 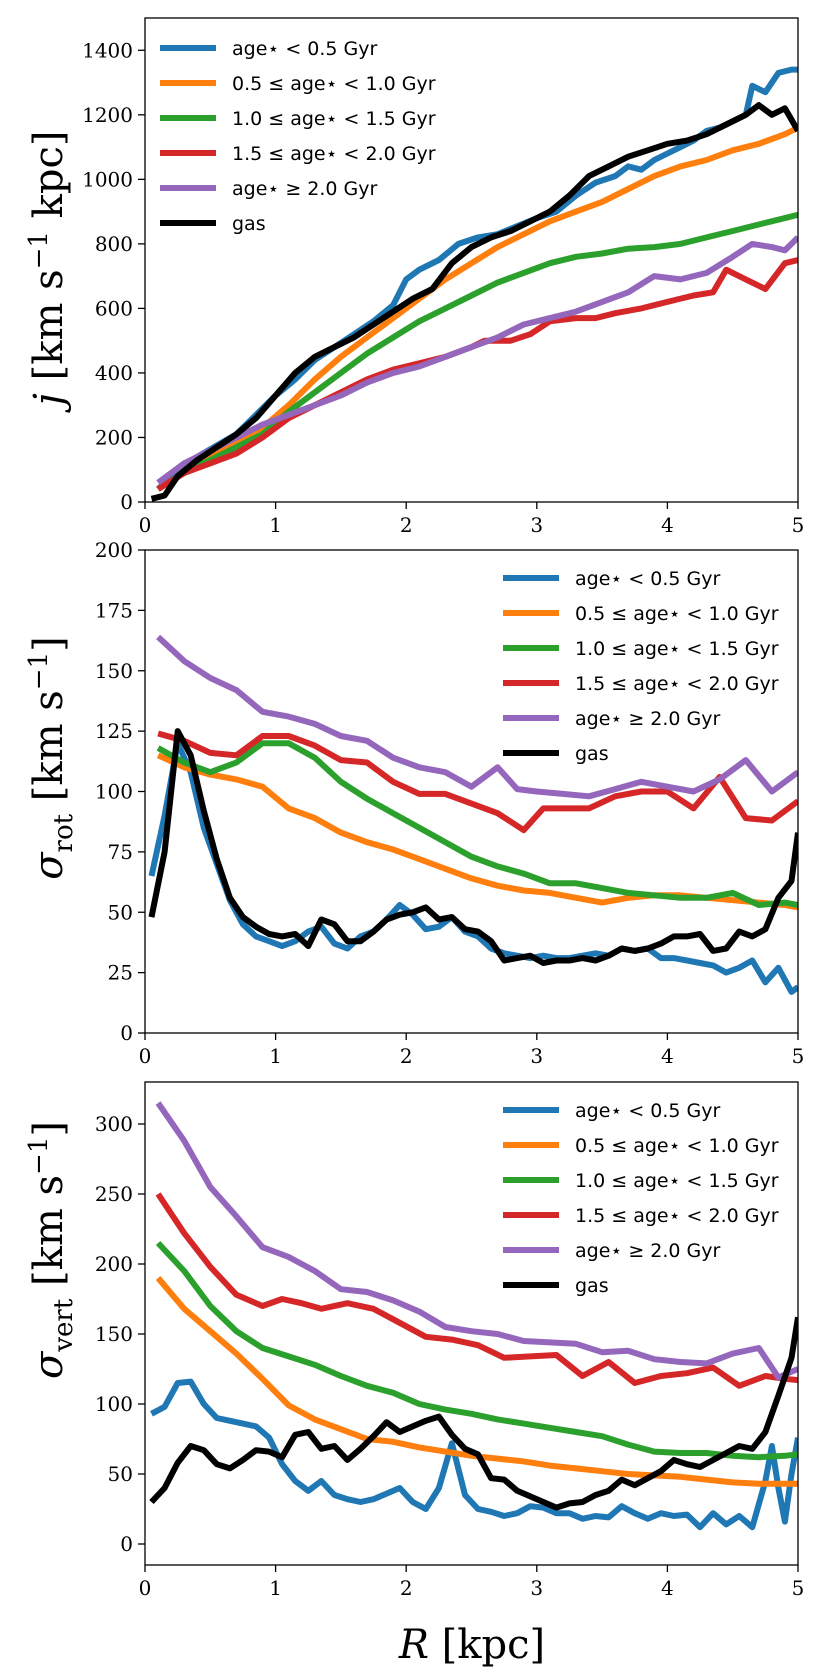 What do you see at coordinates (107, 179) in the screenshot?
I see `y-tick-label: 1000` at bounding box center [107, 179].